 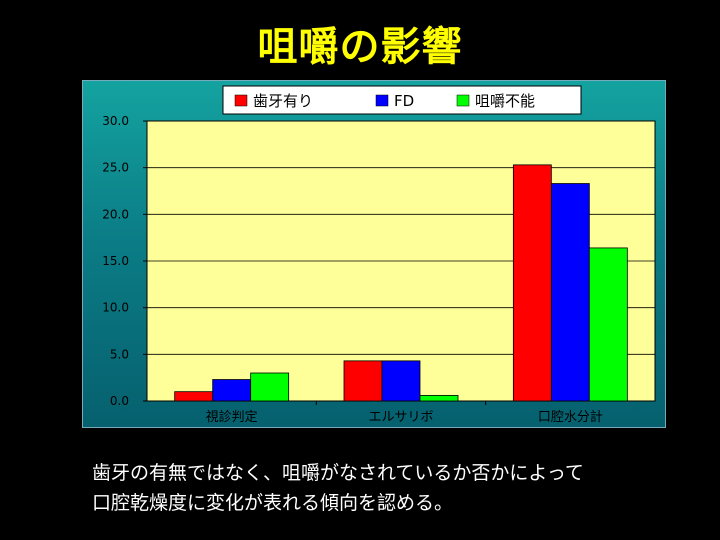 I want to click on legend-label-1: FD, so click(x=404, y=101).